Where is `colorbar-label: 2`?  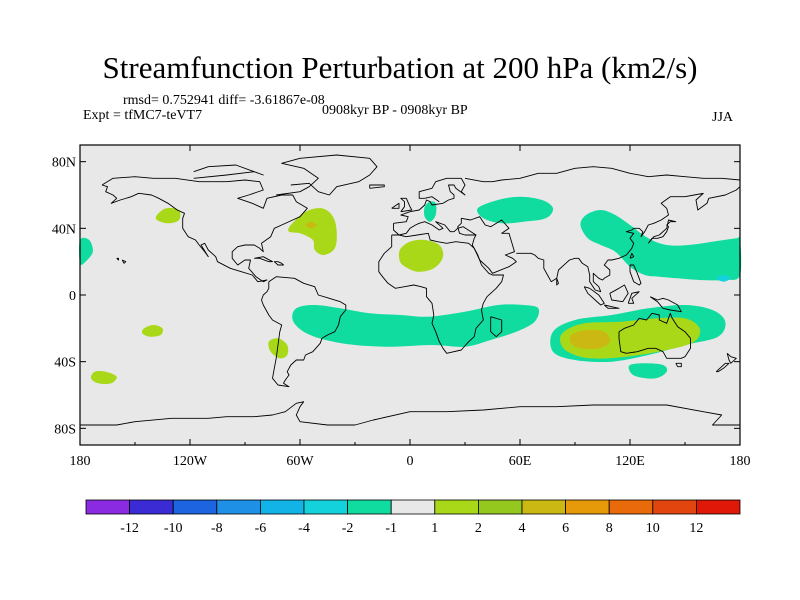
colorbar-label: 2 is located at coordinates (478, 528).